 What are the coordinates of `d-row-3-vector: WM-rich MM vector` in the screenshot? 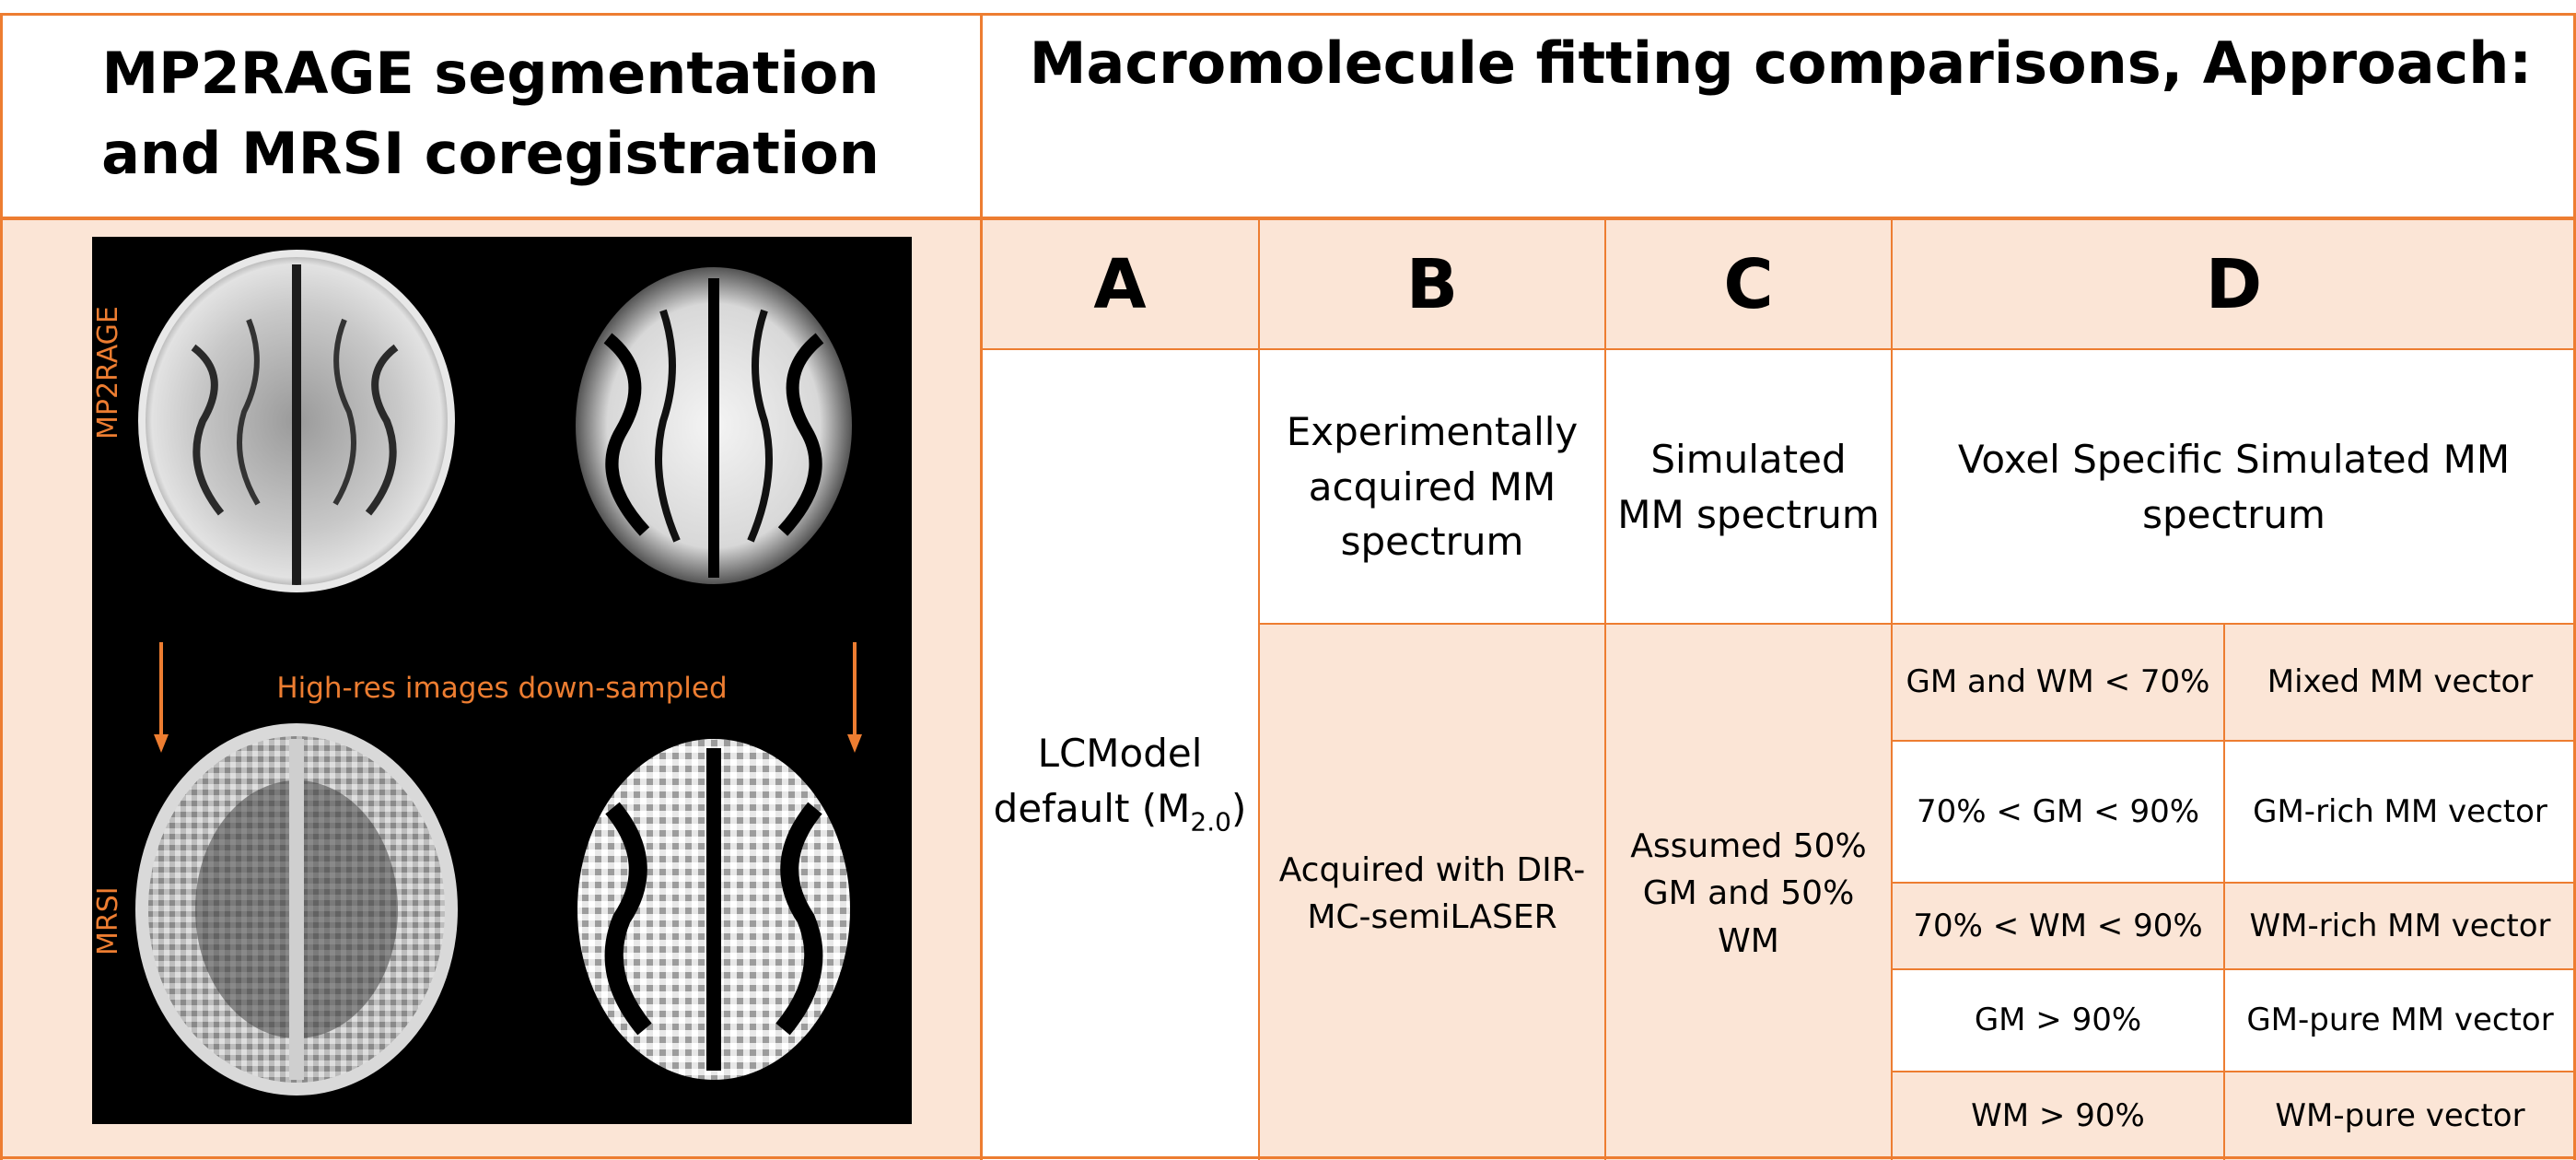 It's located at (2400, 926).